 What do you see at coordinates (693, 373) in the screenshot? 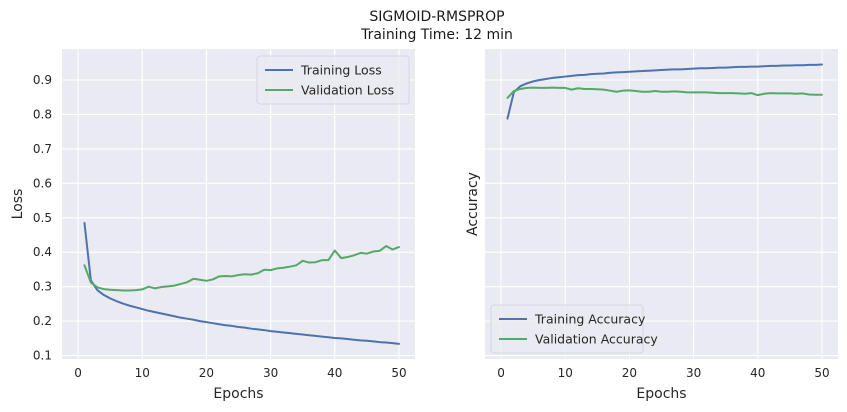
I see `x-tick-label: 30` at bounding box center [693, 373].